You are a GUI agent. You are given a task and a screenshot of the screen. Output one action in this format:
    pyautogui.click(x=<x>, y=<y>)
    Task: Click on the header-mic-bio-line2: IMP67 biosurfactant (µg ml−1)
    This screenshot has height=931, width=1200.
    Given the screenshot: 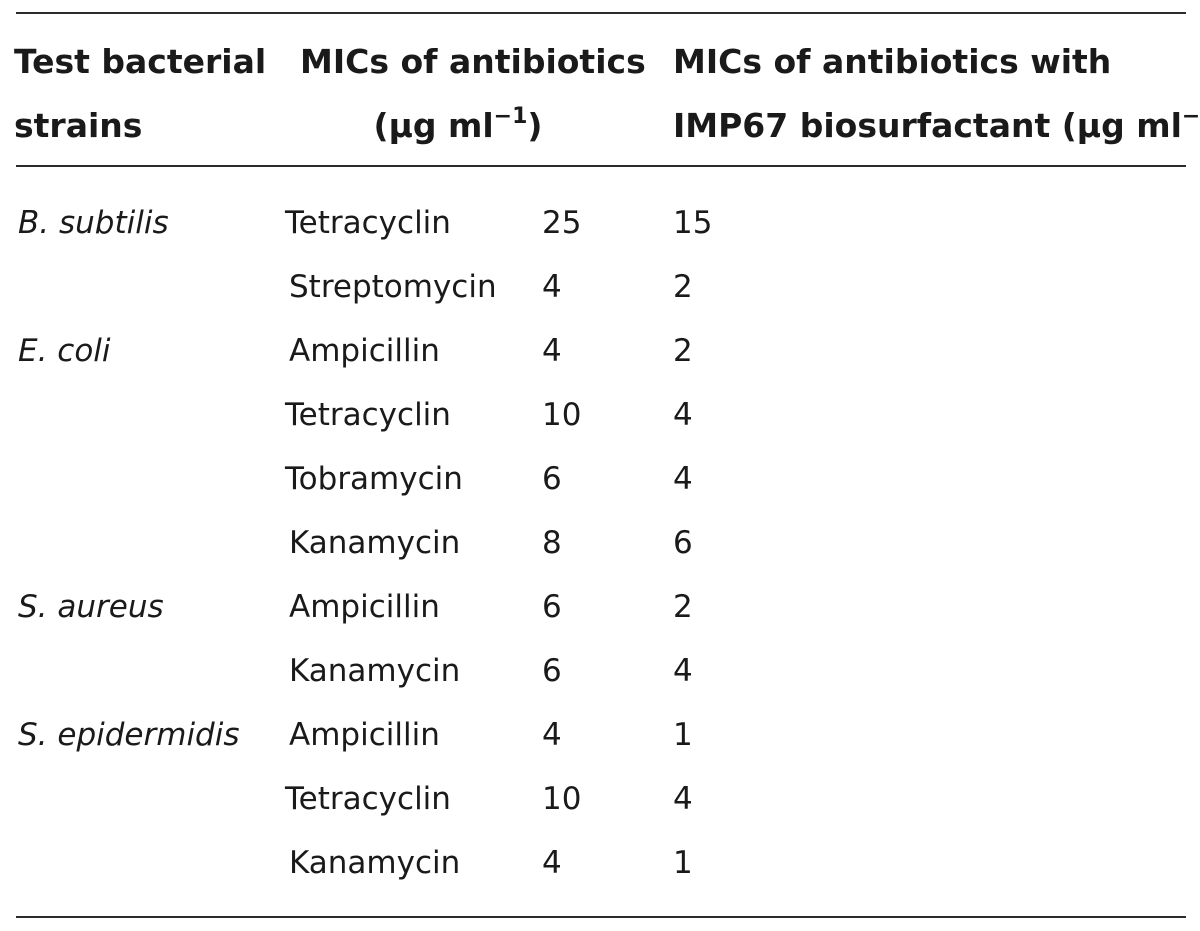 What is the action you would take?
    pyautogui.click(x=936, y=126)
    